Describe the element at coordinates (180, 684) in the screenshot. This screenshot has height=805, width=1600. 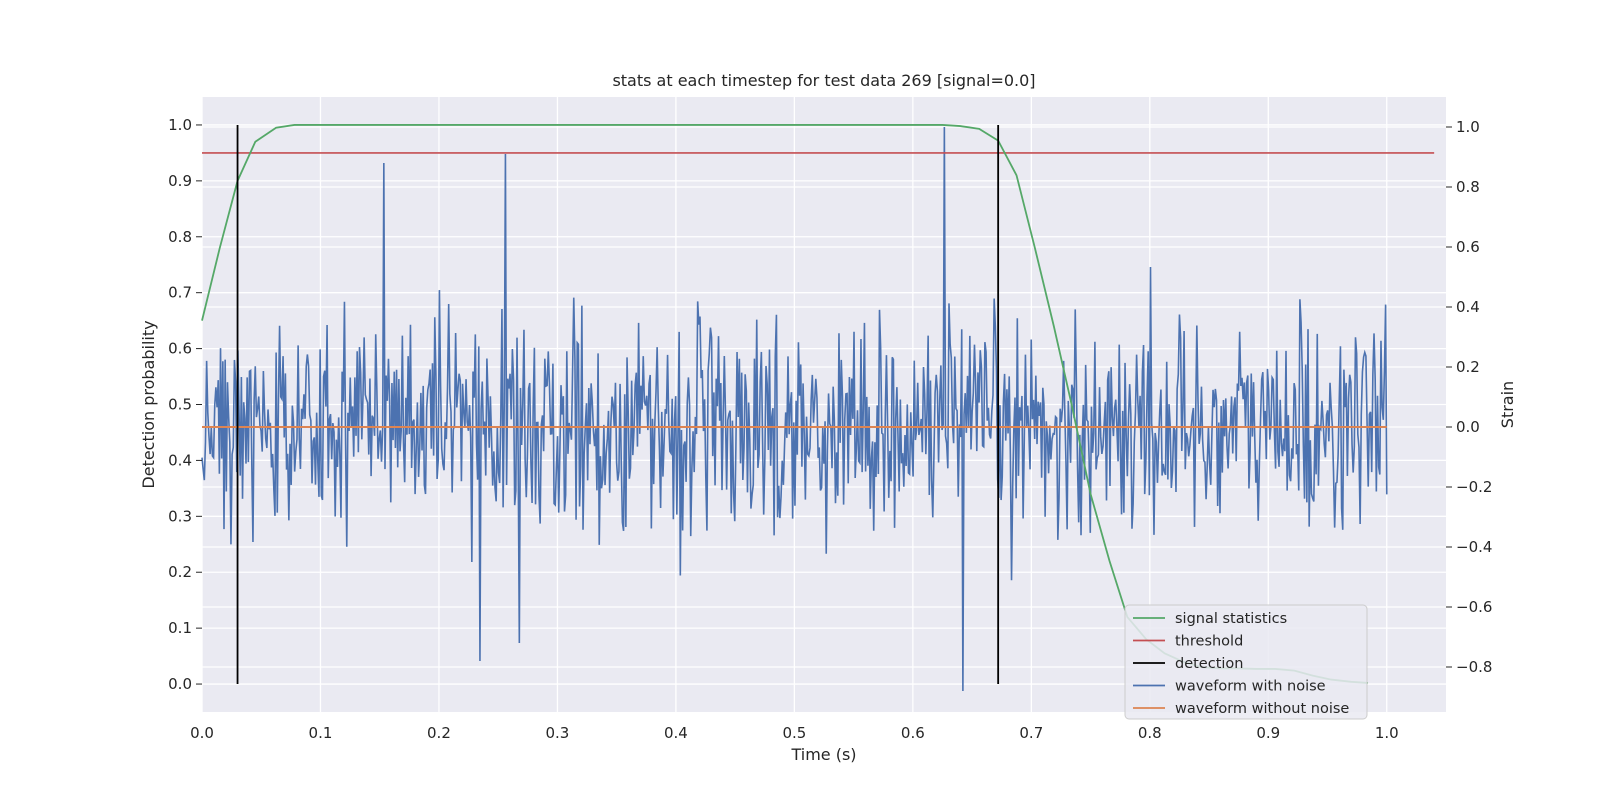
I see `y-left-tick-label: 0.0` at that location.